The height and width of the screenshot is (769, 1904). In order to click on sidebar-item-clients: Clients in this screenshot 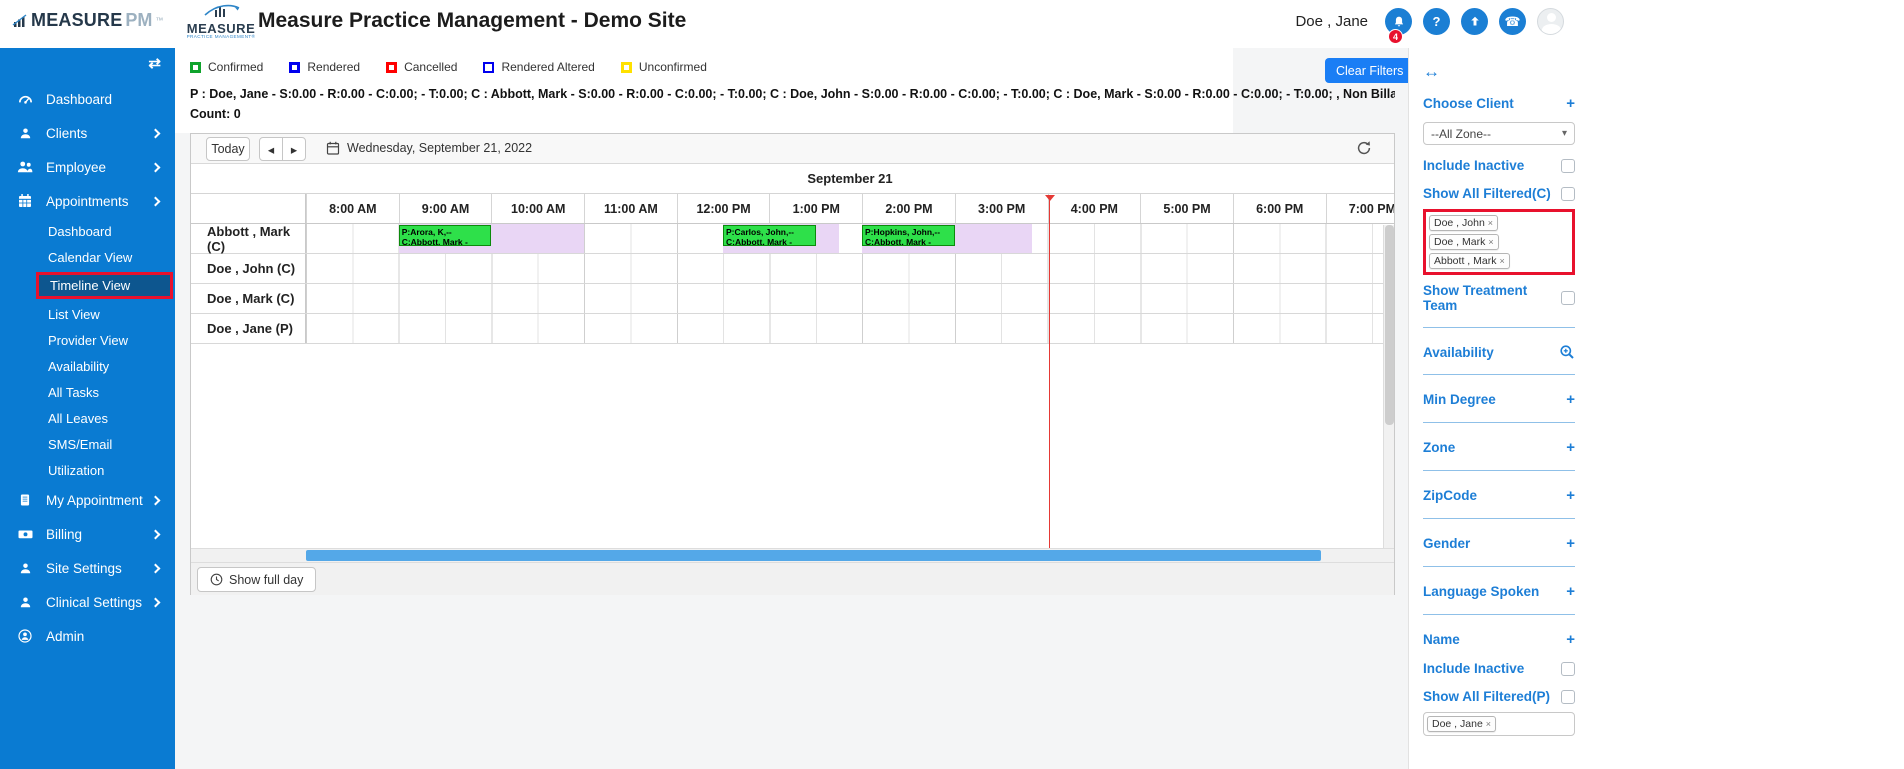, I will do `click(87, 133)`.